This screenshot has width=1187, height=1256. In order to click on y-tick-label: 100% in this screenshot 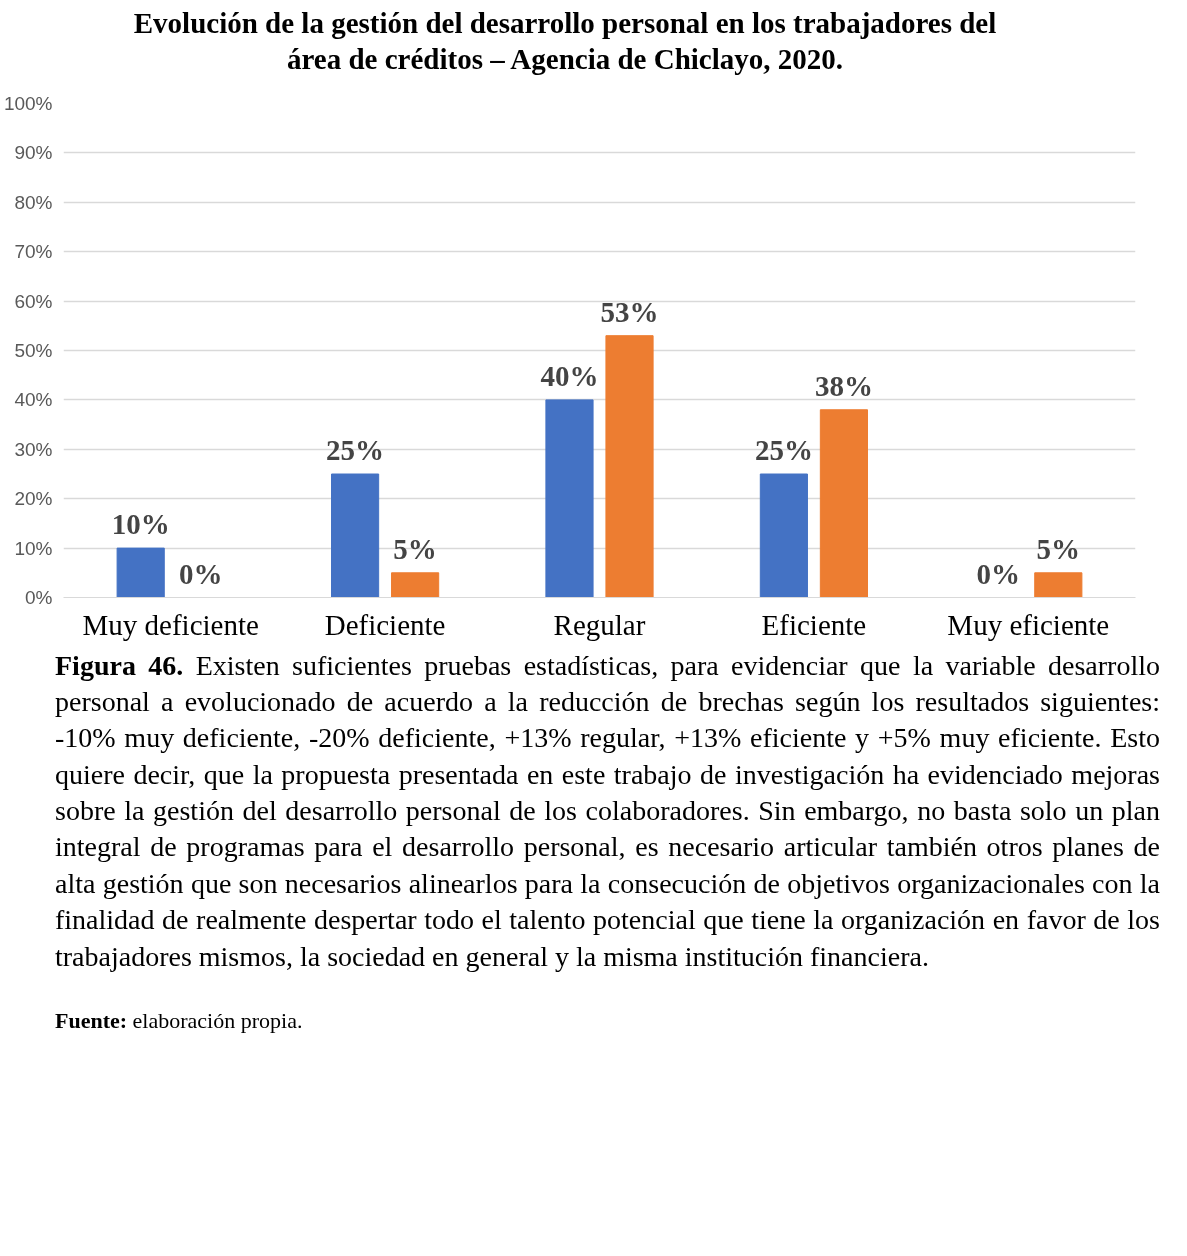, I will do `click(28, 103)`.